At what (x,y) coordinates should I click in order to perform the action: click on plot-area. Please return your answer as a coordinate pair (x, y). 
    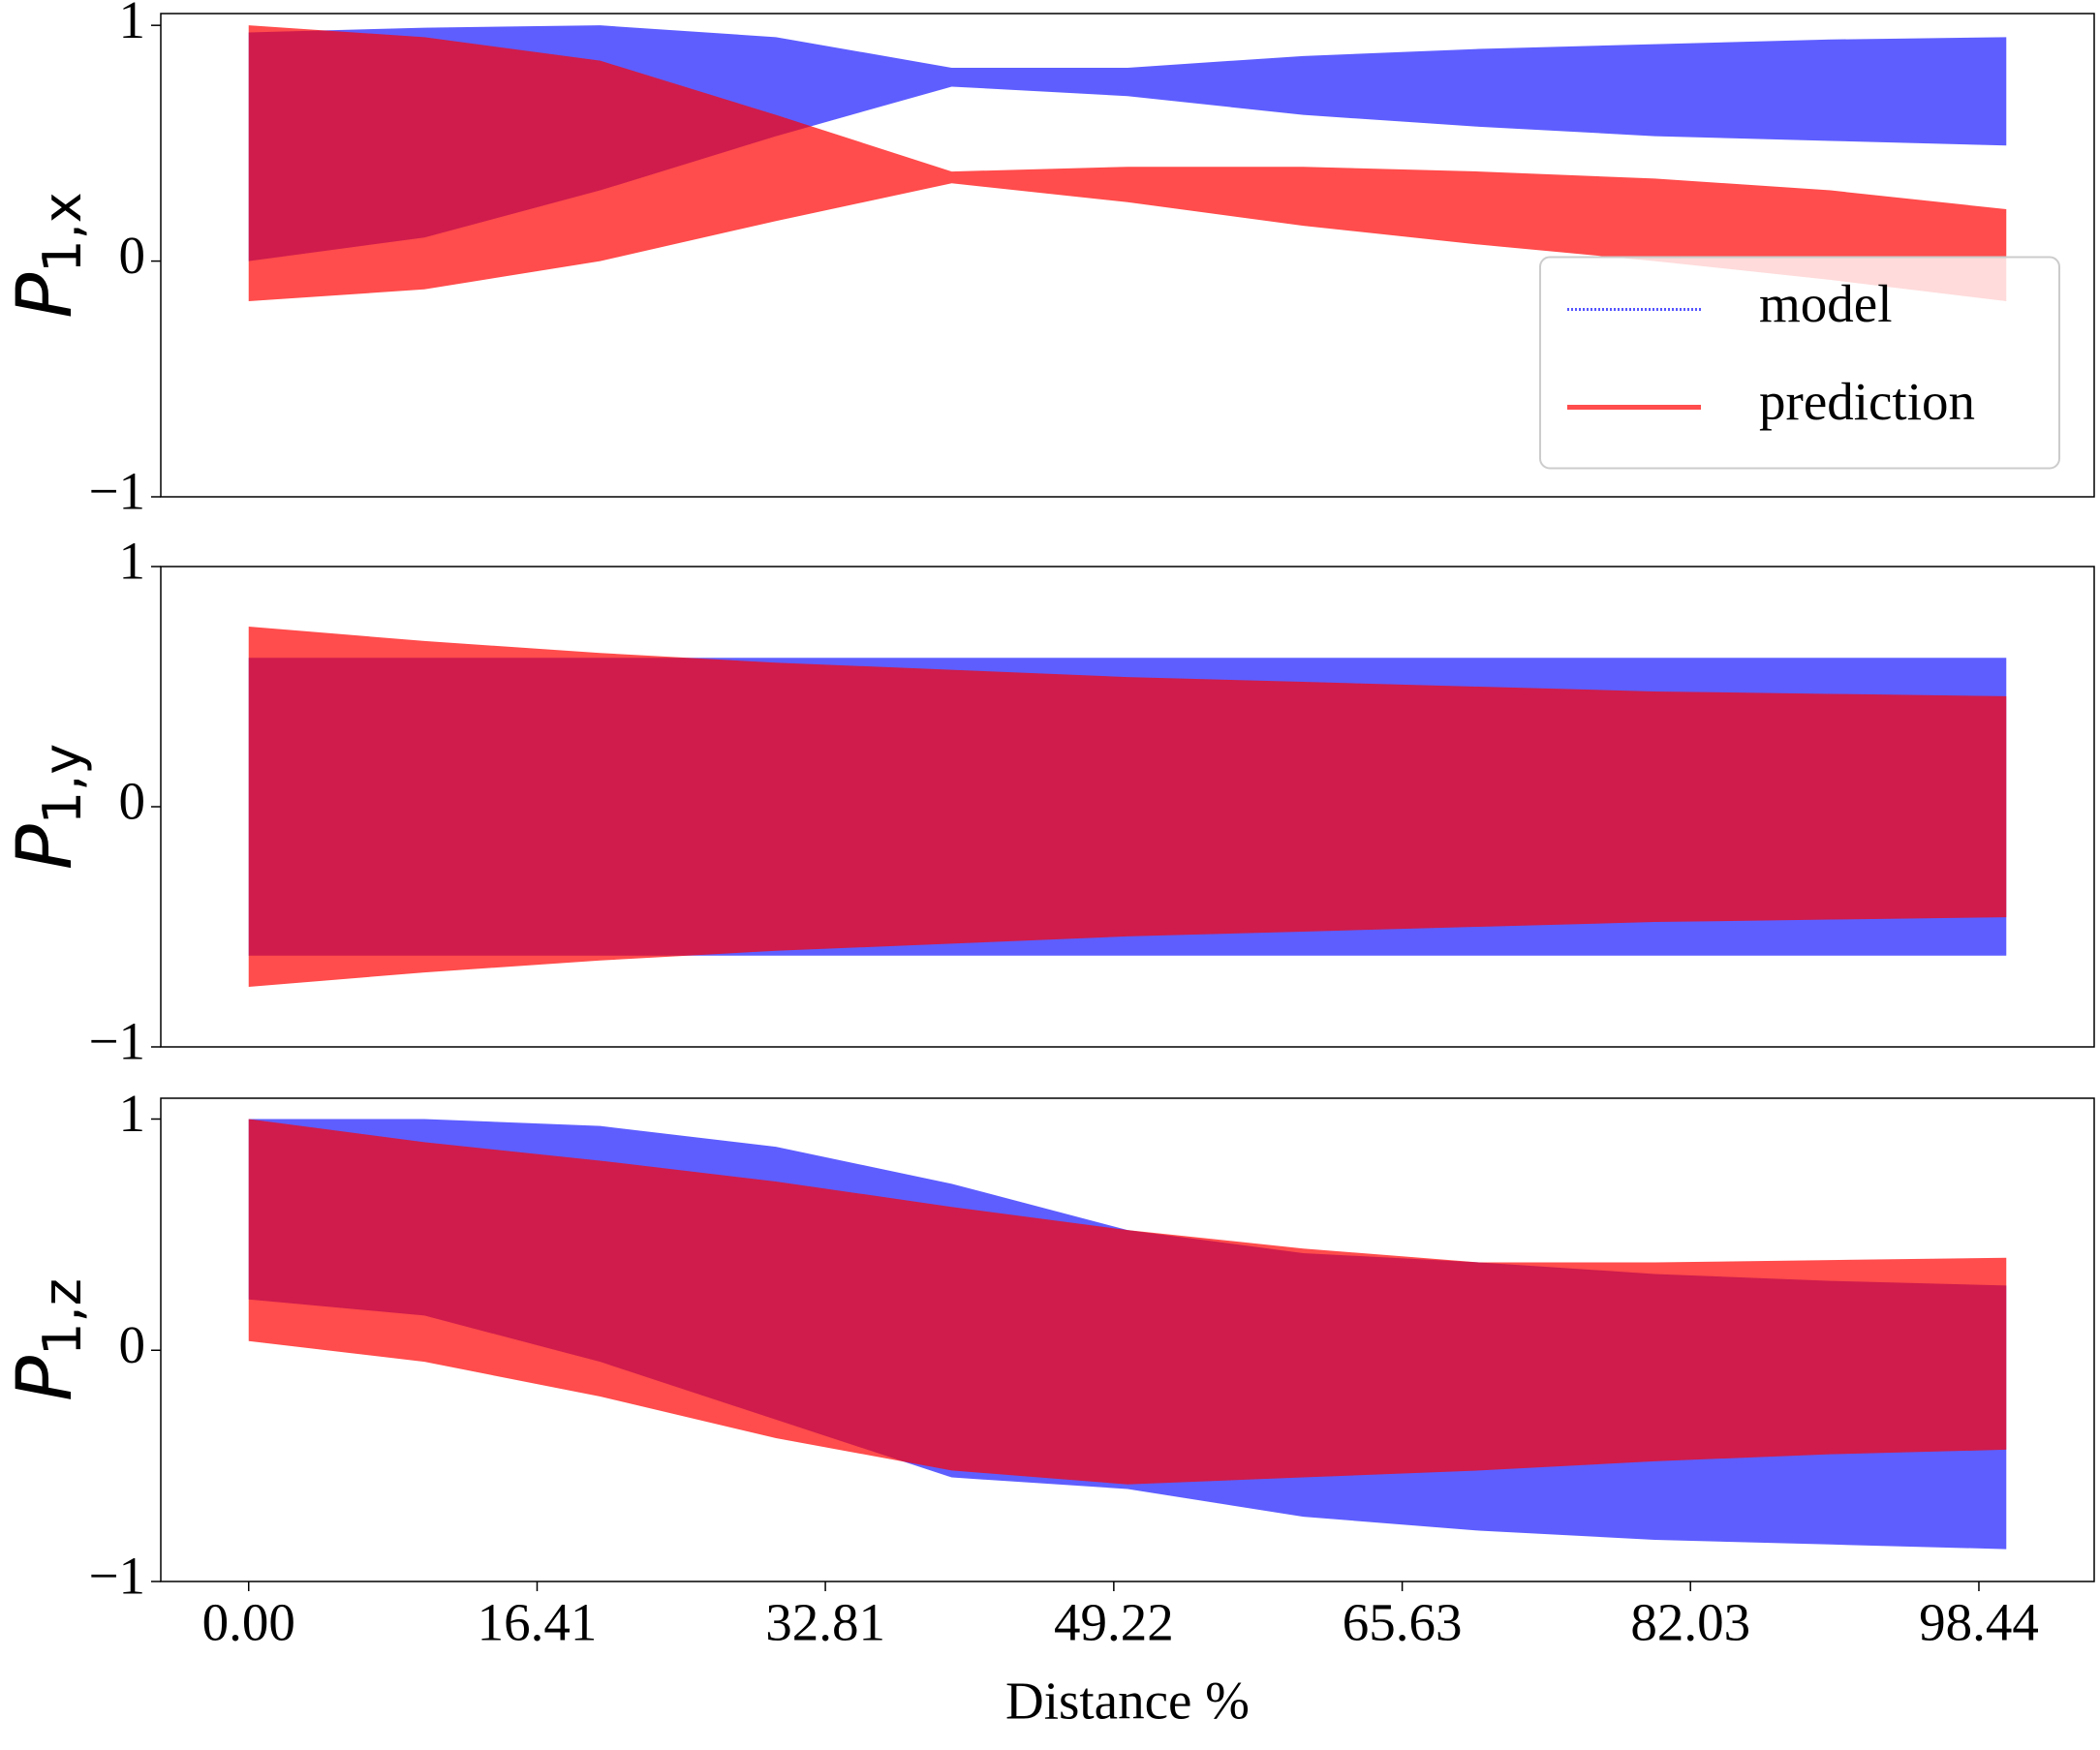
    Looking at the image, I should click on (1127, 163).